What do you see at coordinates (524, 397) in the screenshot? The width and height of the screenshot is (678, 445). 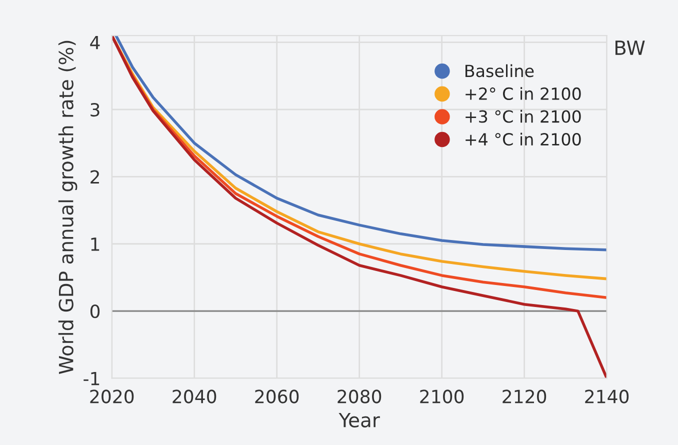 I see `x-tick-label: 2120` at bounding box center [524, 397].